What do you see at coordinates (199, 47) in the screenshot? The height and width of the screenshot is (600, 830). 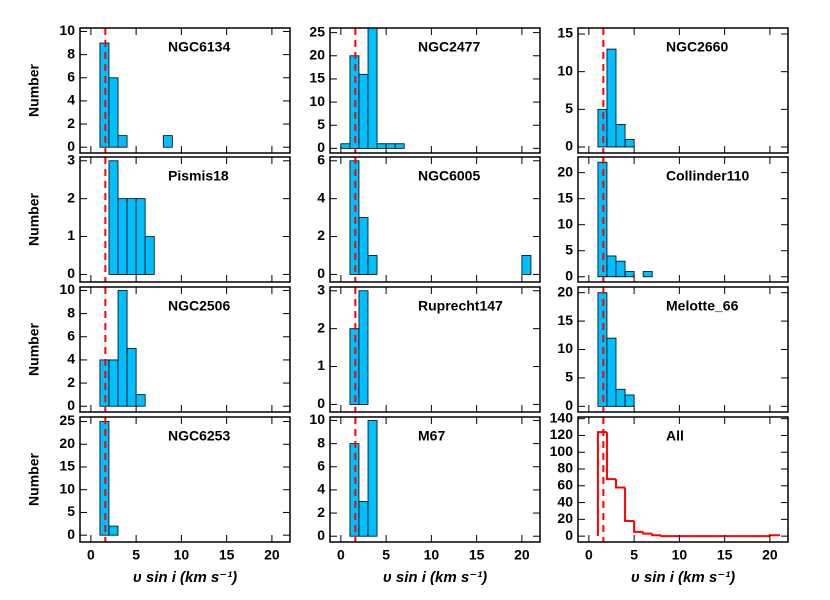 I see `panel-title: NGC6134` at bounding box center [199, 47].